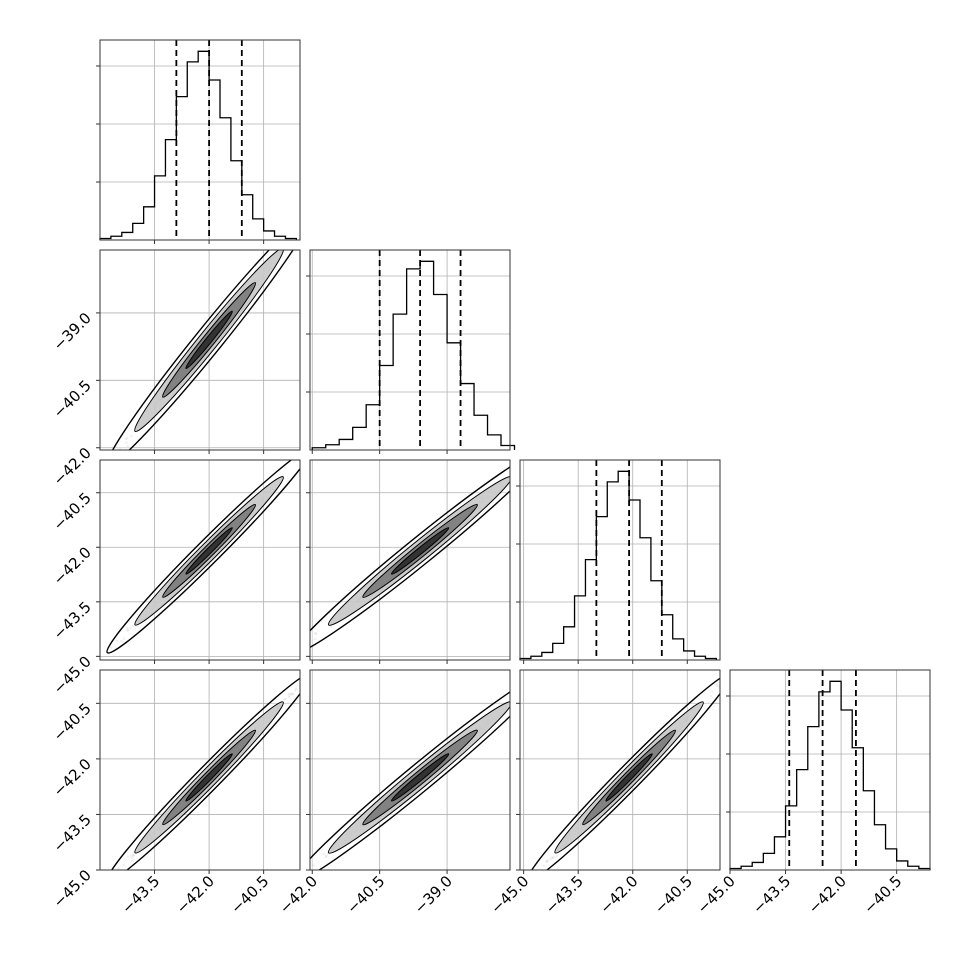  I want to click on scatter-panel-2-3: −45.0 −43.5 −42.0 −40.5, so click(604, 793).